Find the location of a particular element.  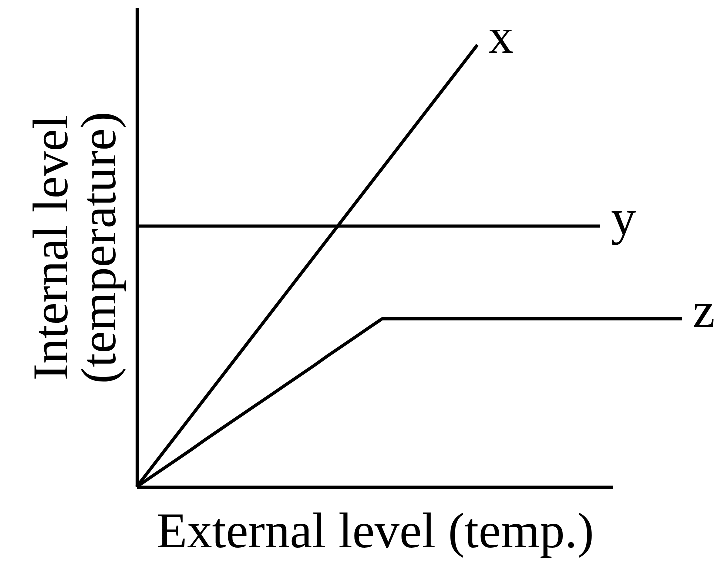

series-label: z is located at coordinates (704, 310).